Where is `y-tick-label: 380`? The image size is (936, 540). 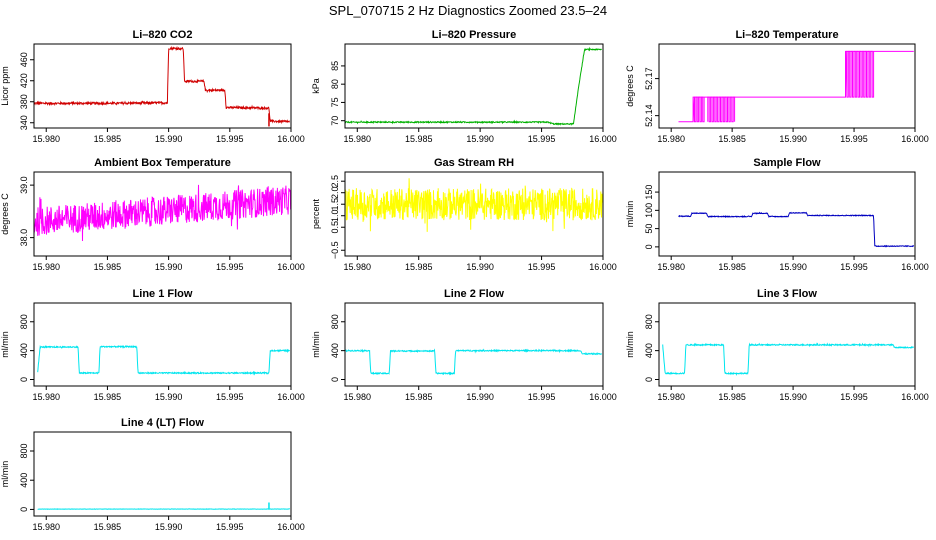 y-tick-label: 380 is located at coordinates (24, 101).